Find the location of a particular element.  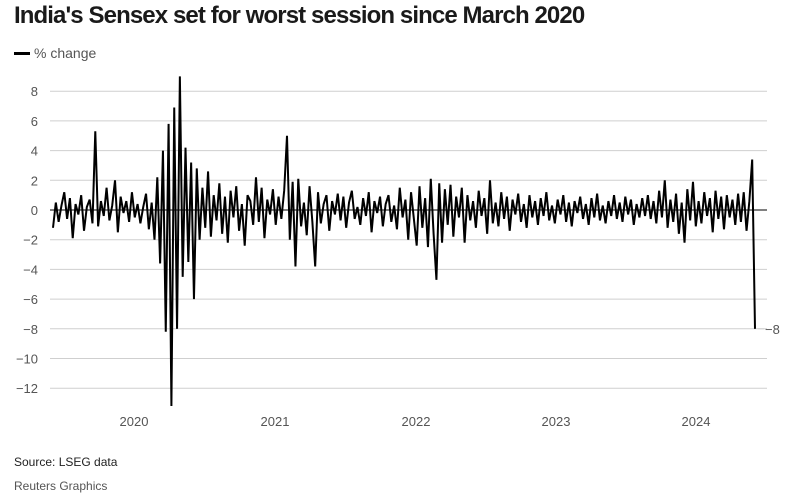

y-tick-label: −2 is located at coordinates (30, 240).